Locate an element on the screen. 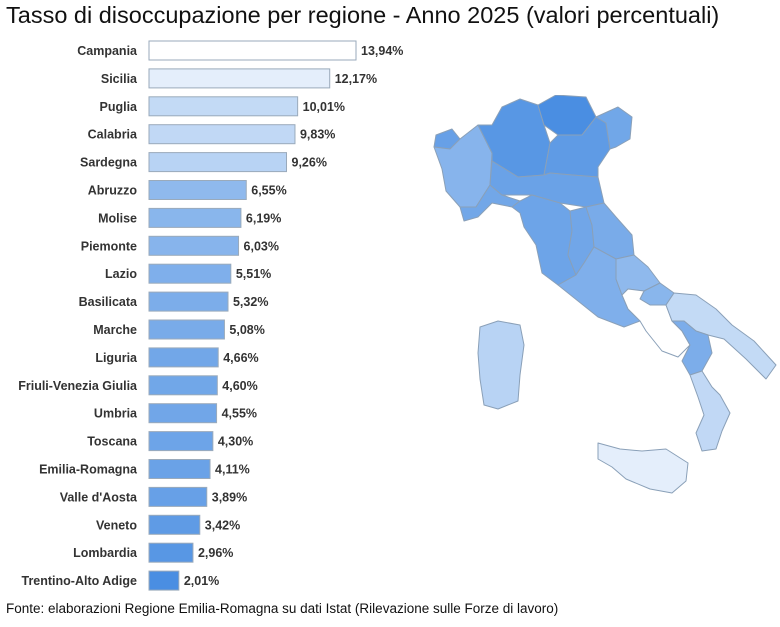 The width and height of the screenshot is (780, 627). category-label-basilicata: Basilicata is located at coordinates (108, 302).